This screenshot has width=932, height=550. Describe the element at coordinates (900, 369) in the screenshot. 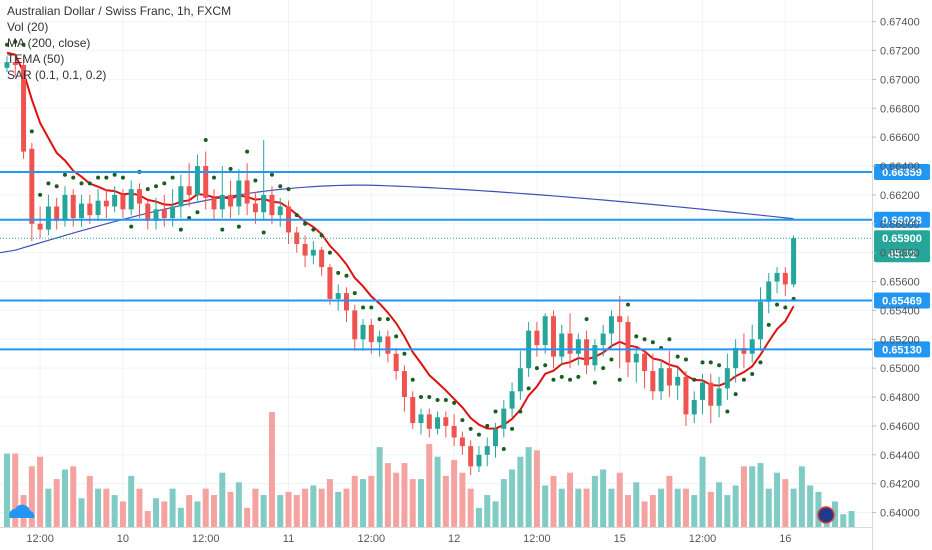

I see `price-axis-label: 0.65000` at that location.